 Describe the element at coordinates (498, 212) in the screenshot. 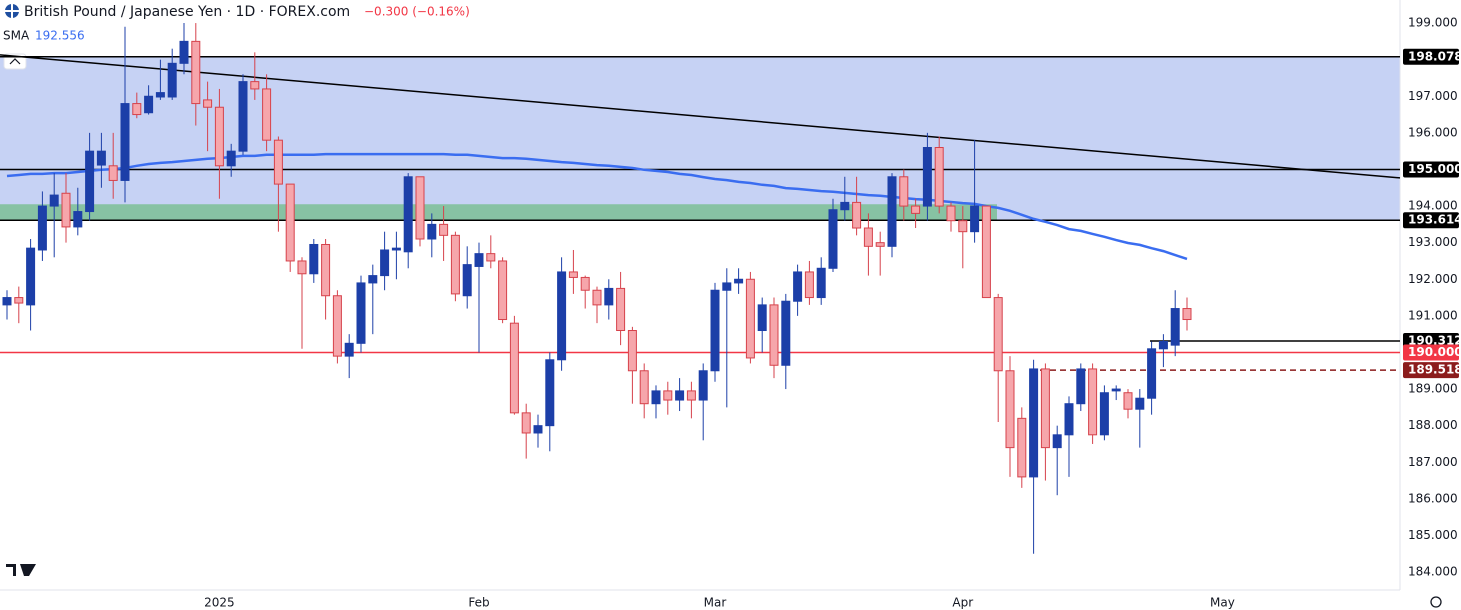

I see `zone` at that location.